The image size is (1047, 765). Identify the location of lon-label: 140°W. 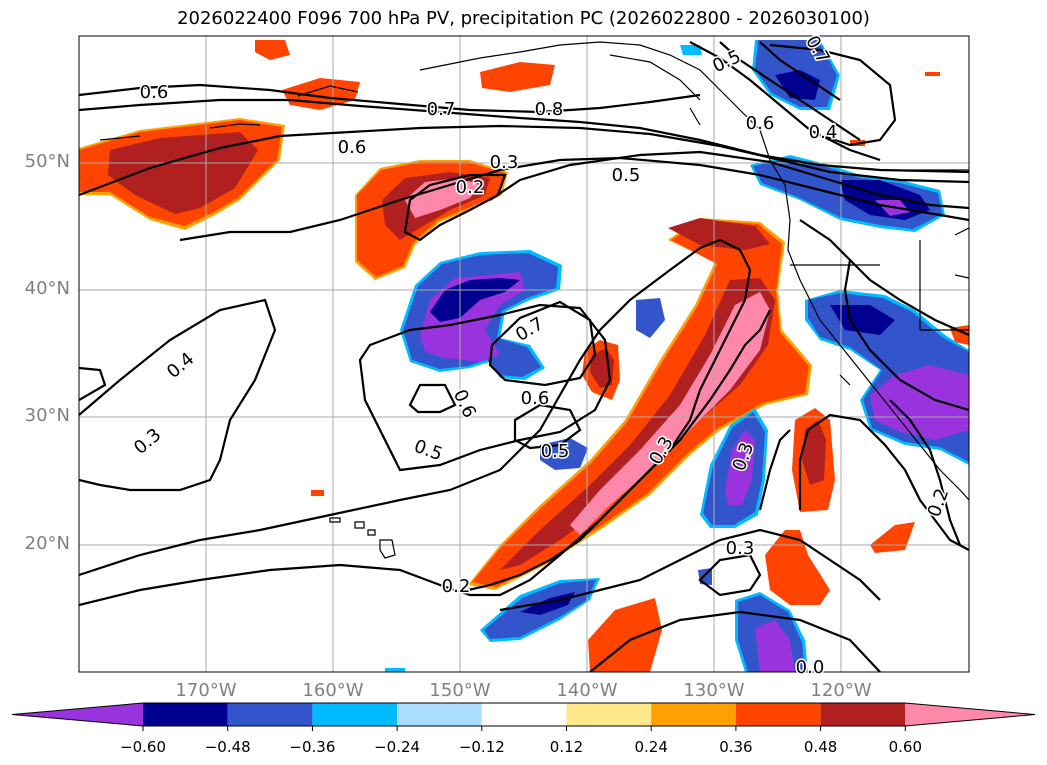
(587, 690).